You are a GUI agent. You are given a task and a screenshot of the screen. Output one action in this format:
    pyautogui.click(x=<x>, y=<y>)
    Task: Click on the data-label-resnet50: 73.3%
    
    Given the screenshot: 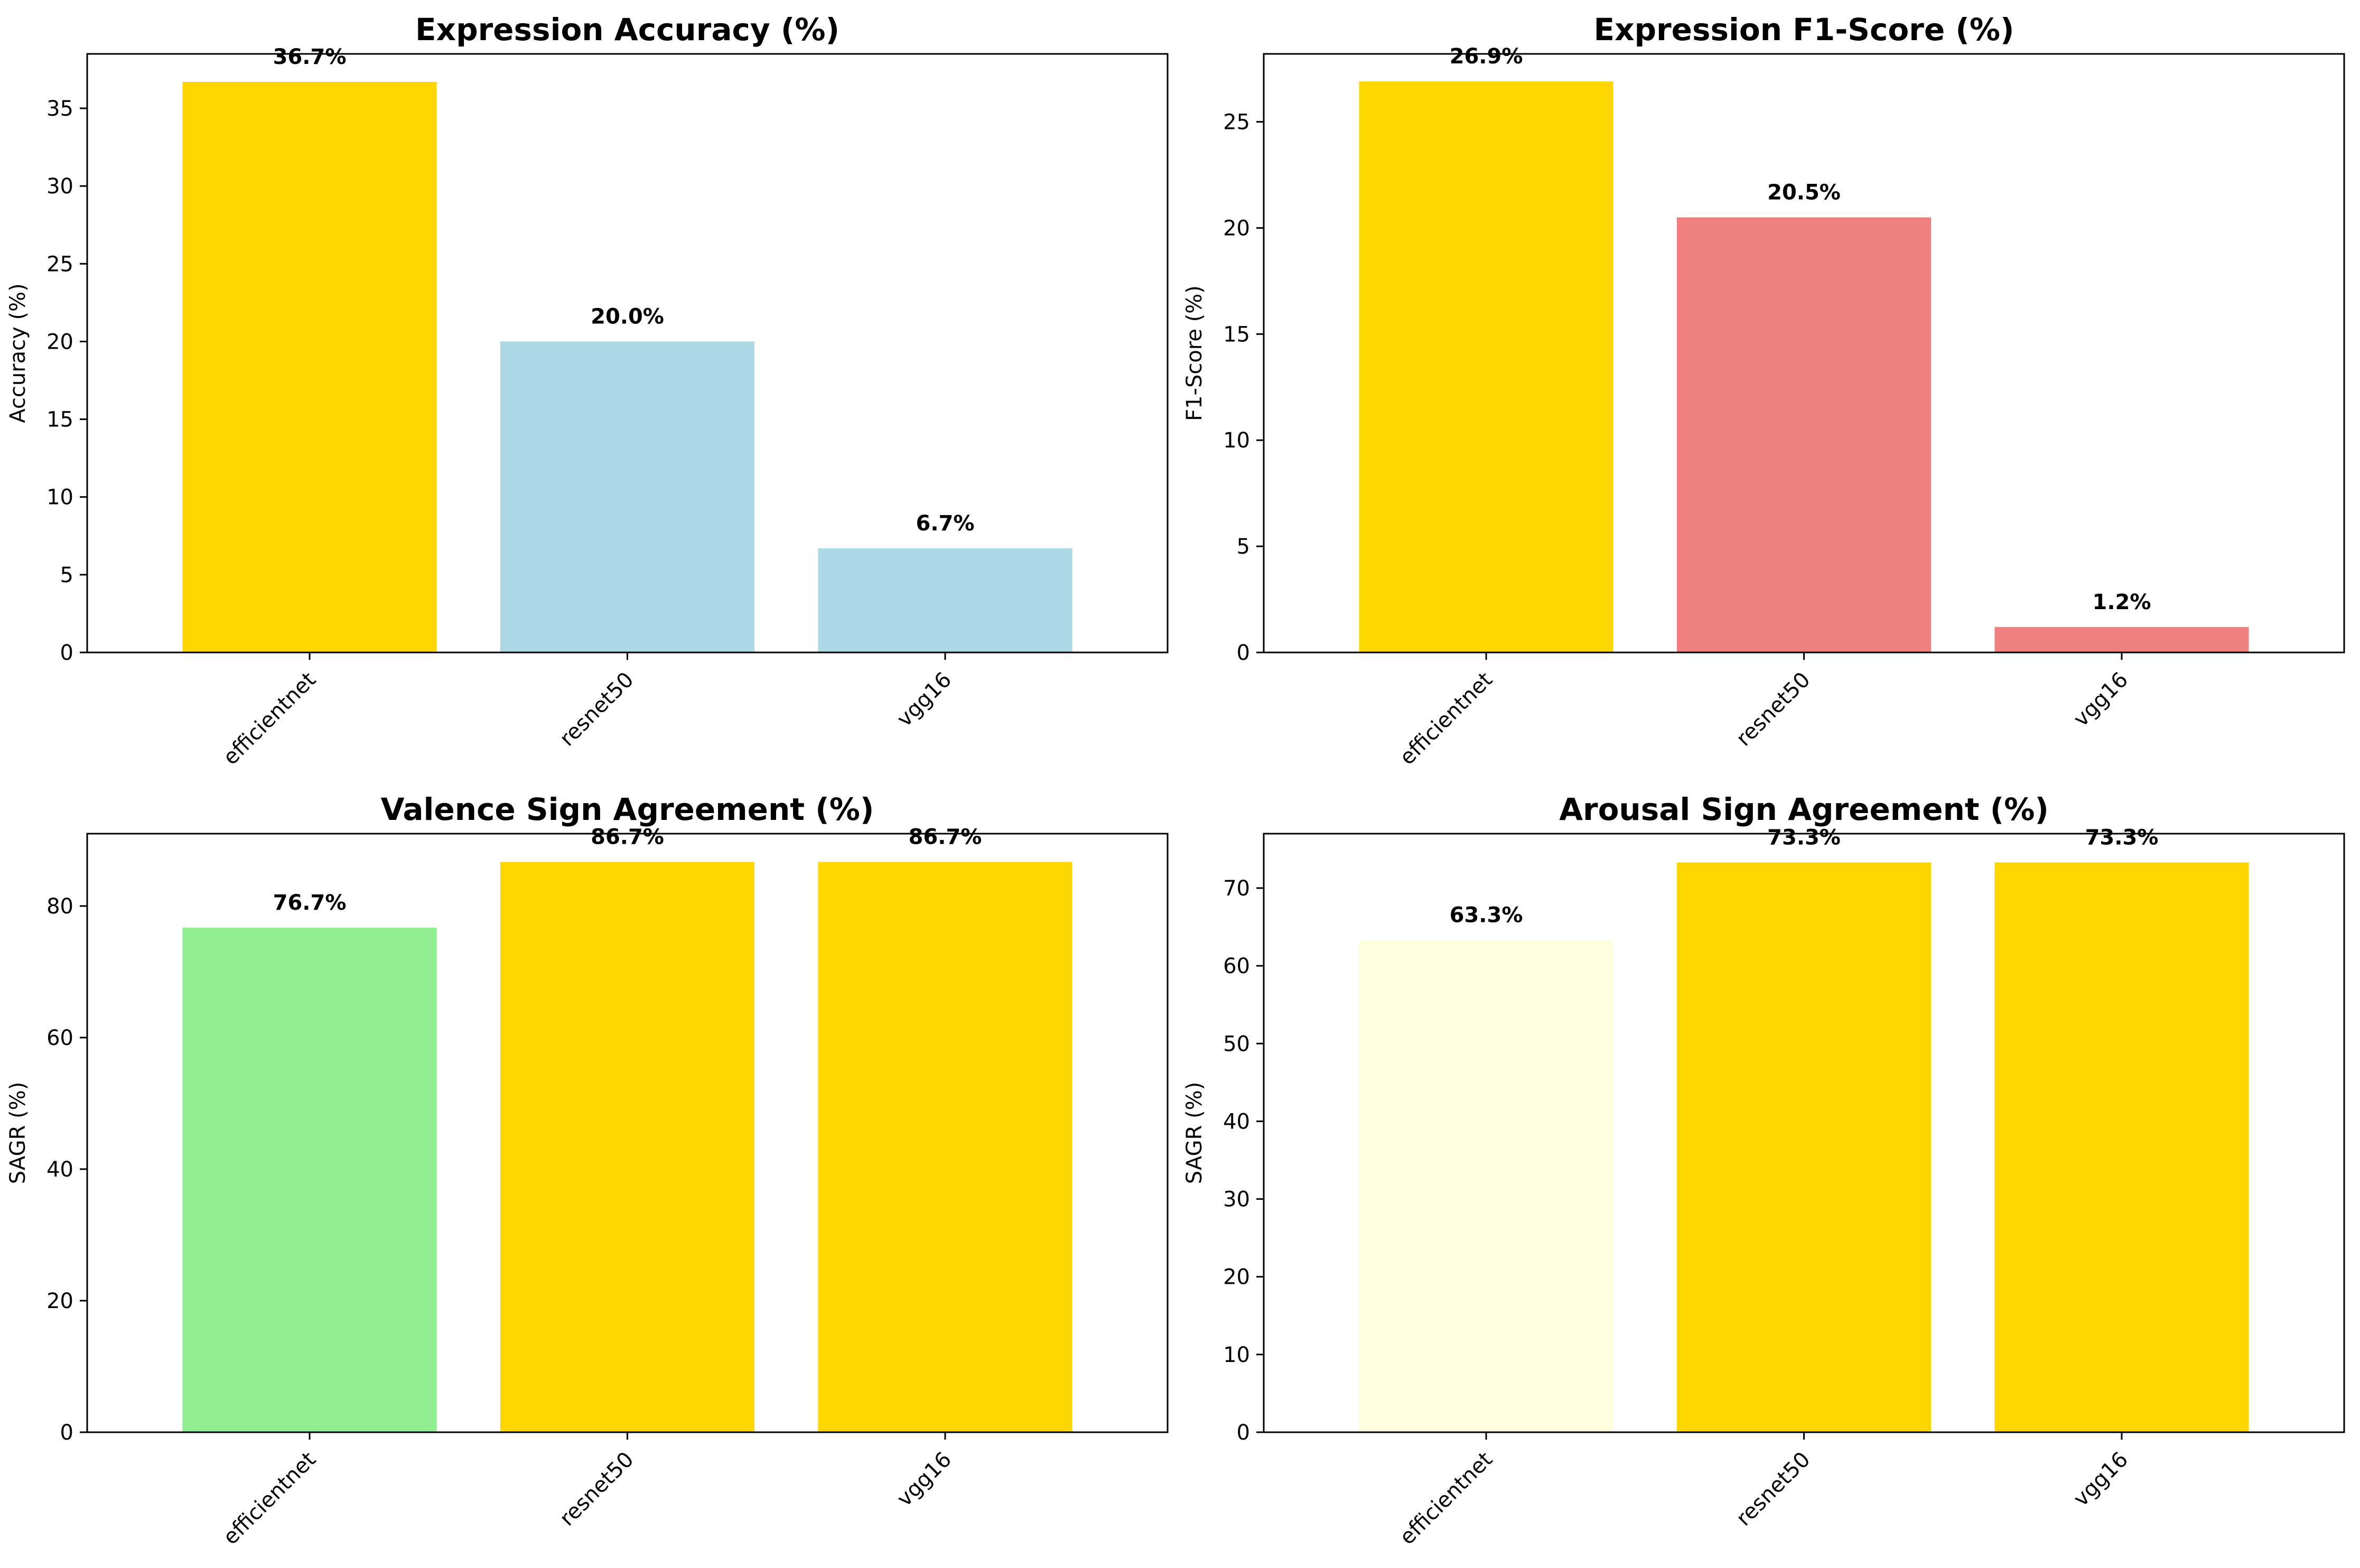 What is the action you would take?
    pyautogui.click(x=1804, y=837)
    